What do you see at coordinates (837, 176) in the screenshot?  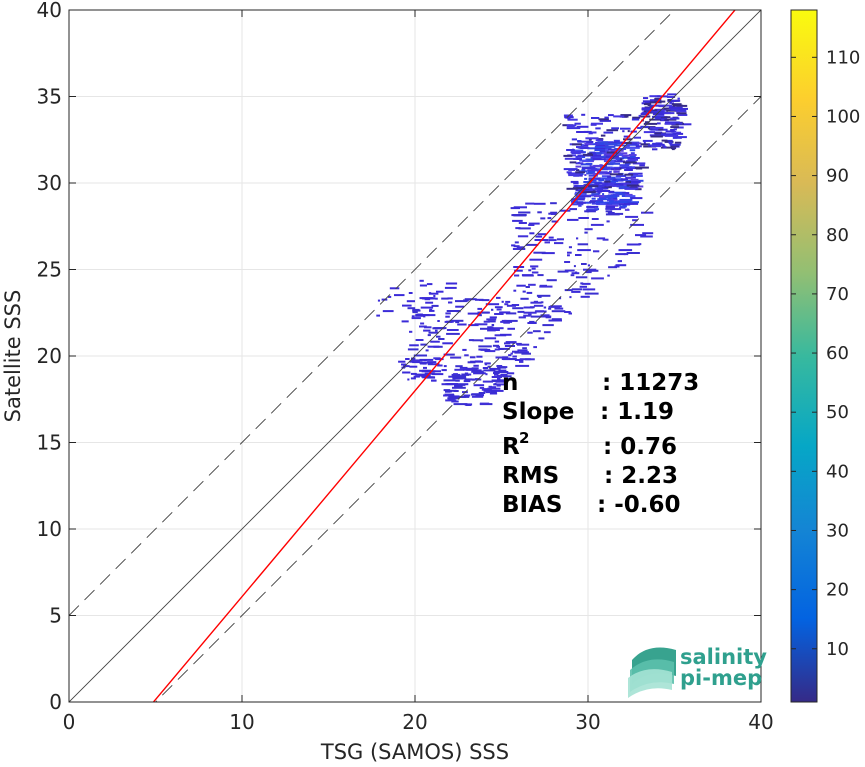 I see `colorbar-tick-label: 90` at bounding box center [837, 176].